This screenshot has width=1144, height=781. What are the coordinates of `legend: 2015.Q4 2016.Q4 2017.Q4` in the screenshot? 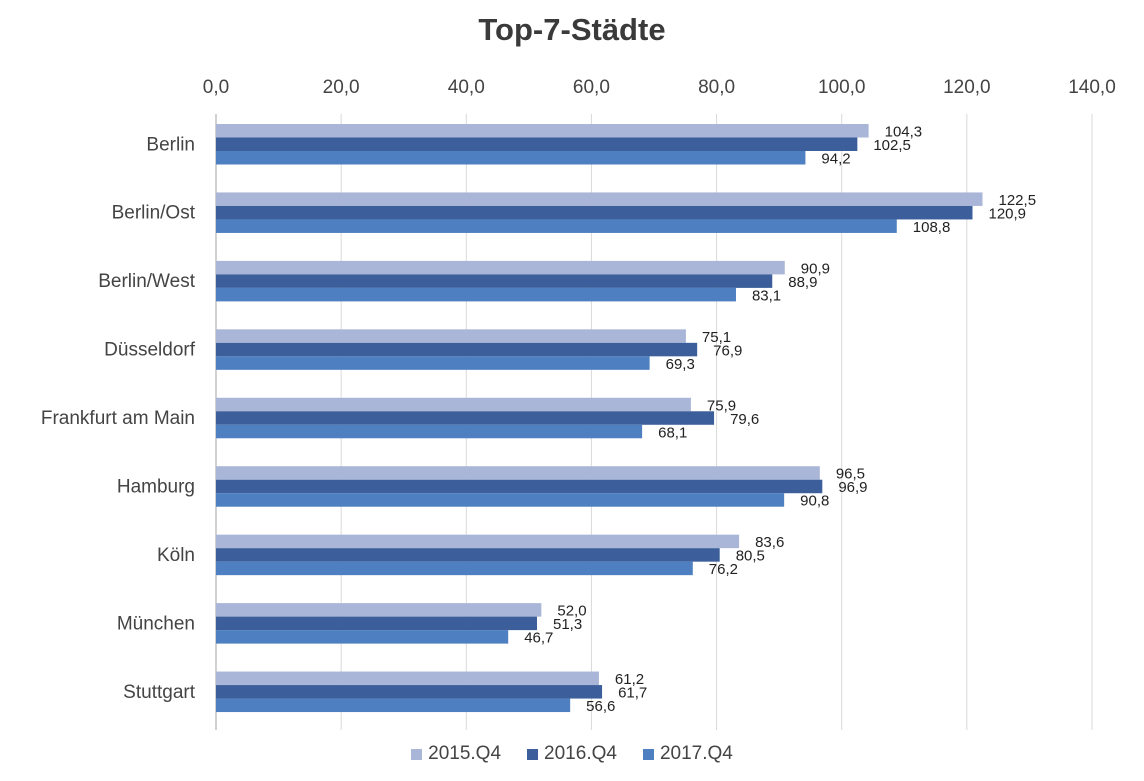 It's located at (572, 754).